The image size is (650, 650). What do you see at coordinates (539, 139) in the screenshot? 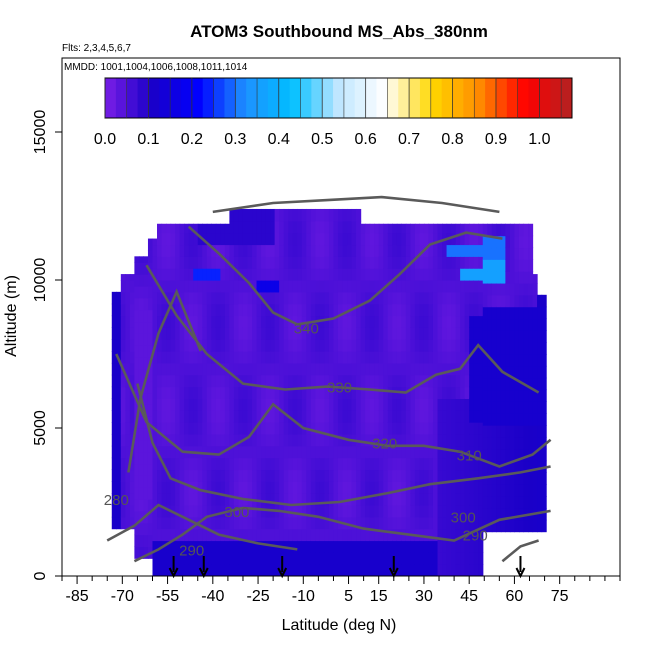
I see `colorbar-tick-label: 1.0` at bounding box center [539, 139].